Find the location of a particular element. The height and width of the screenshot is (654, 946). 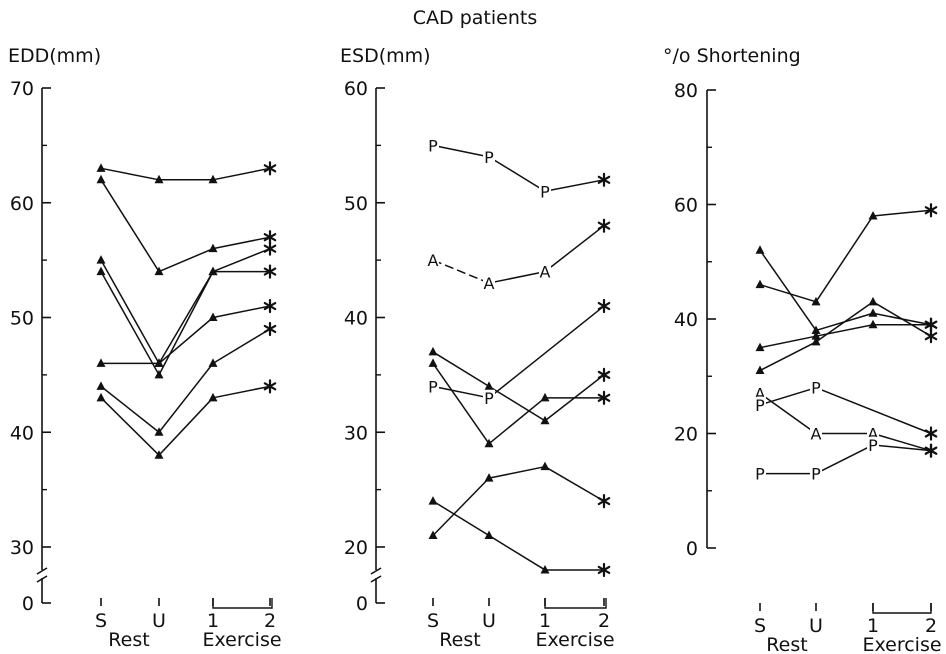

y-axis-label: °/o Shortening is located at coordinates (732, 56).